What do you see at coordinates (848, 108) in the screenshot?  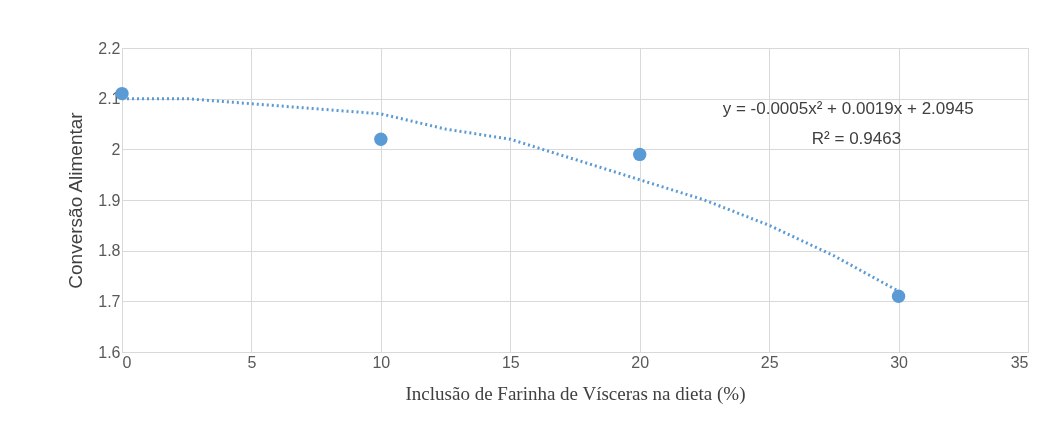 I see `annotation: y = -0.0005x² + 0.0019x + 2.0945` at bounding box center [848, 108].